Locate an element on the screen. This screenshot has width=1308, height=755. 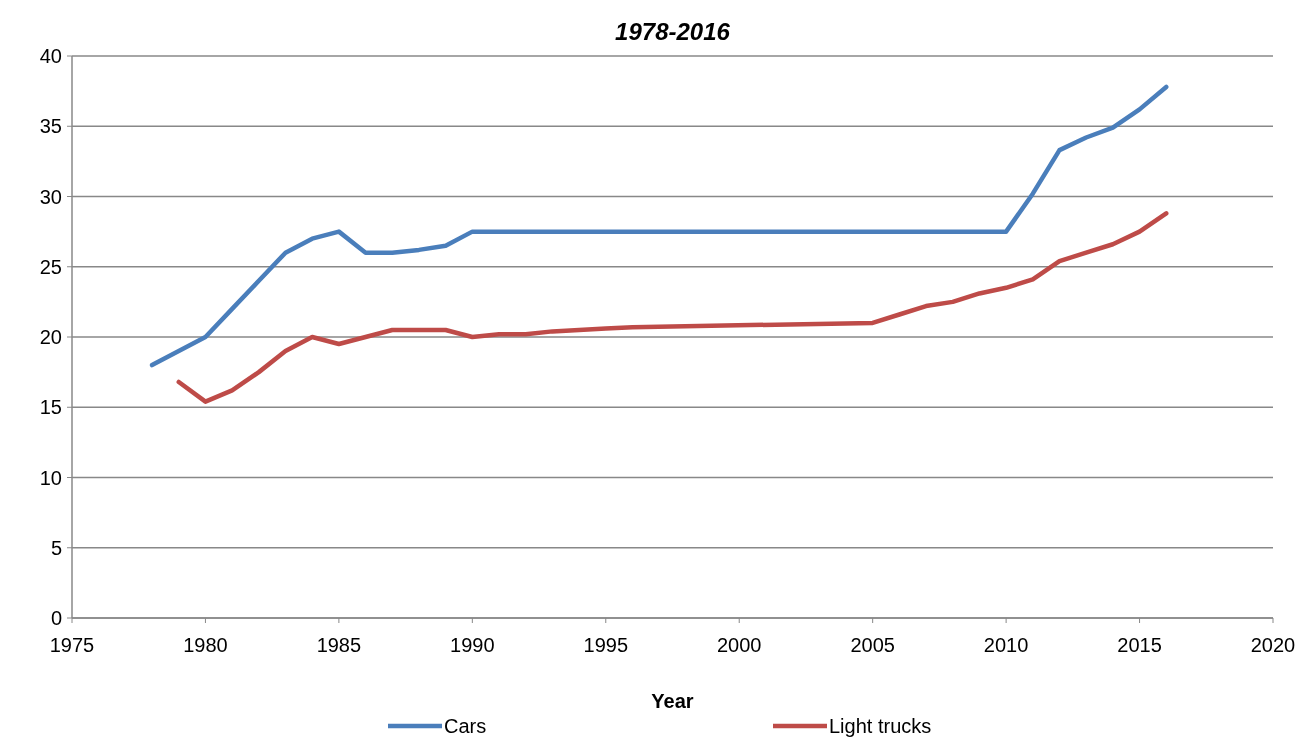
y-tick-label: 30 is located at coordinates (50, 196).